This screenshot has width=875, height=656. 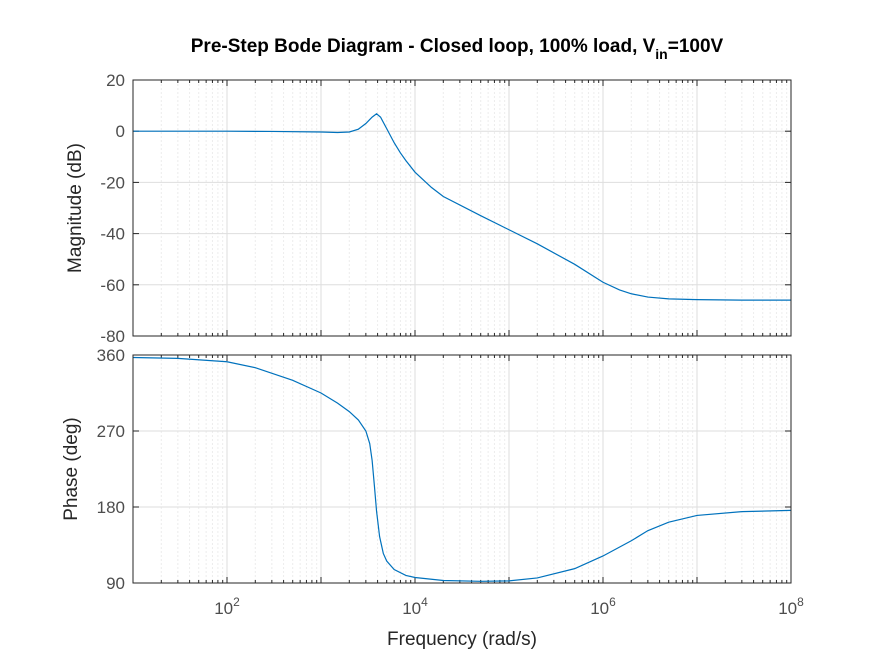 I want to click on x-tick-label: 10⁶, so click(x=603, y=606).